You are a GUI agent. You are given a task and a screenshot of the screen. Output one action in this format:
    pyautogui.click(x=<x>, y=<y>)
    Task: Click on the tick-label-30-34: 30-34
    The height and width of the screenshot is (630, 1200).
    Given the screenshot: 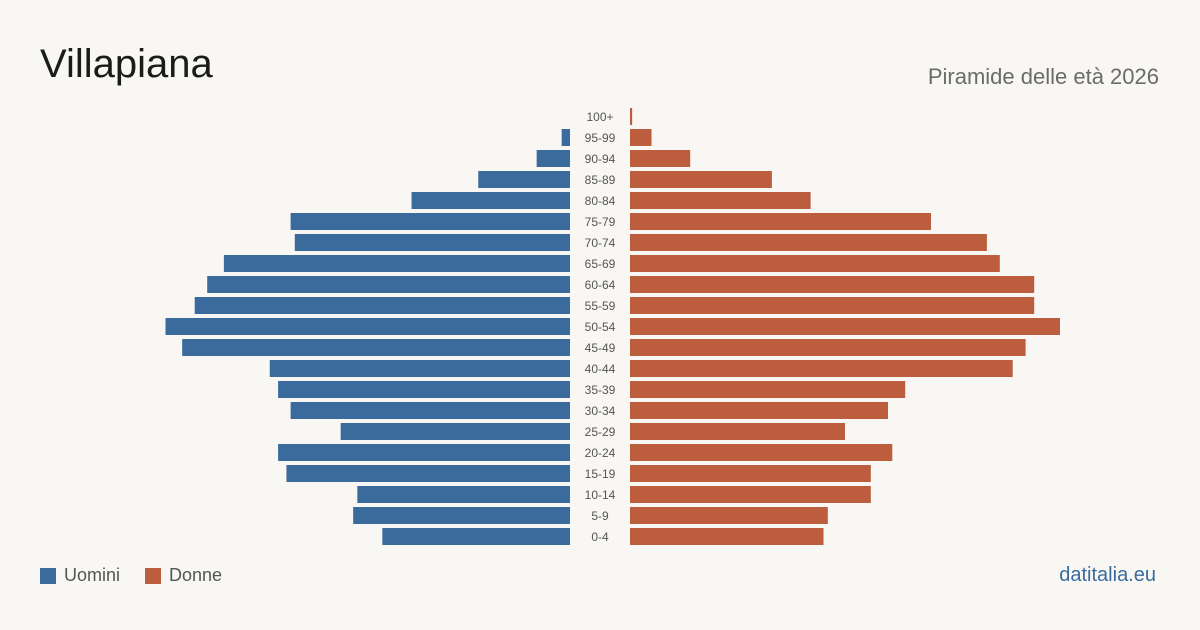 What is the action you would take?
    pyautogui.click(x=600, y=411)
    